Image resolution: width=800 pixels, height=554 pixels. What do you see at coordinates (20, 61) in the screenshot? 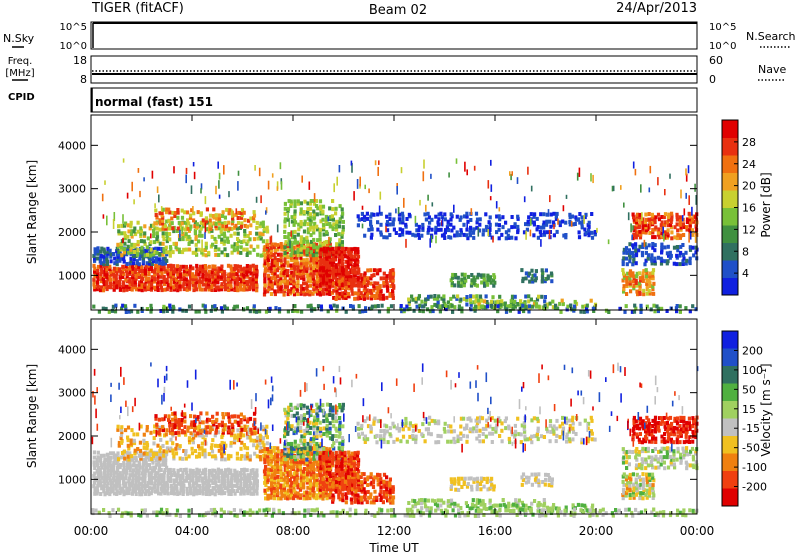
I see `freq-label: Freq.` at bounding box center [20, 61].